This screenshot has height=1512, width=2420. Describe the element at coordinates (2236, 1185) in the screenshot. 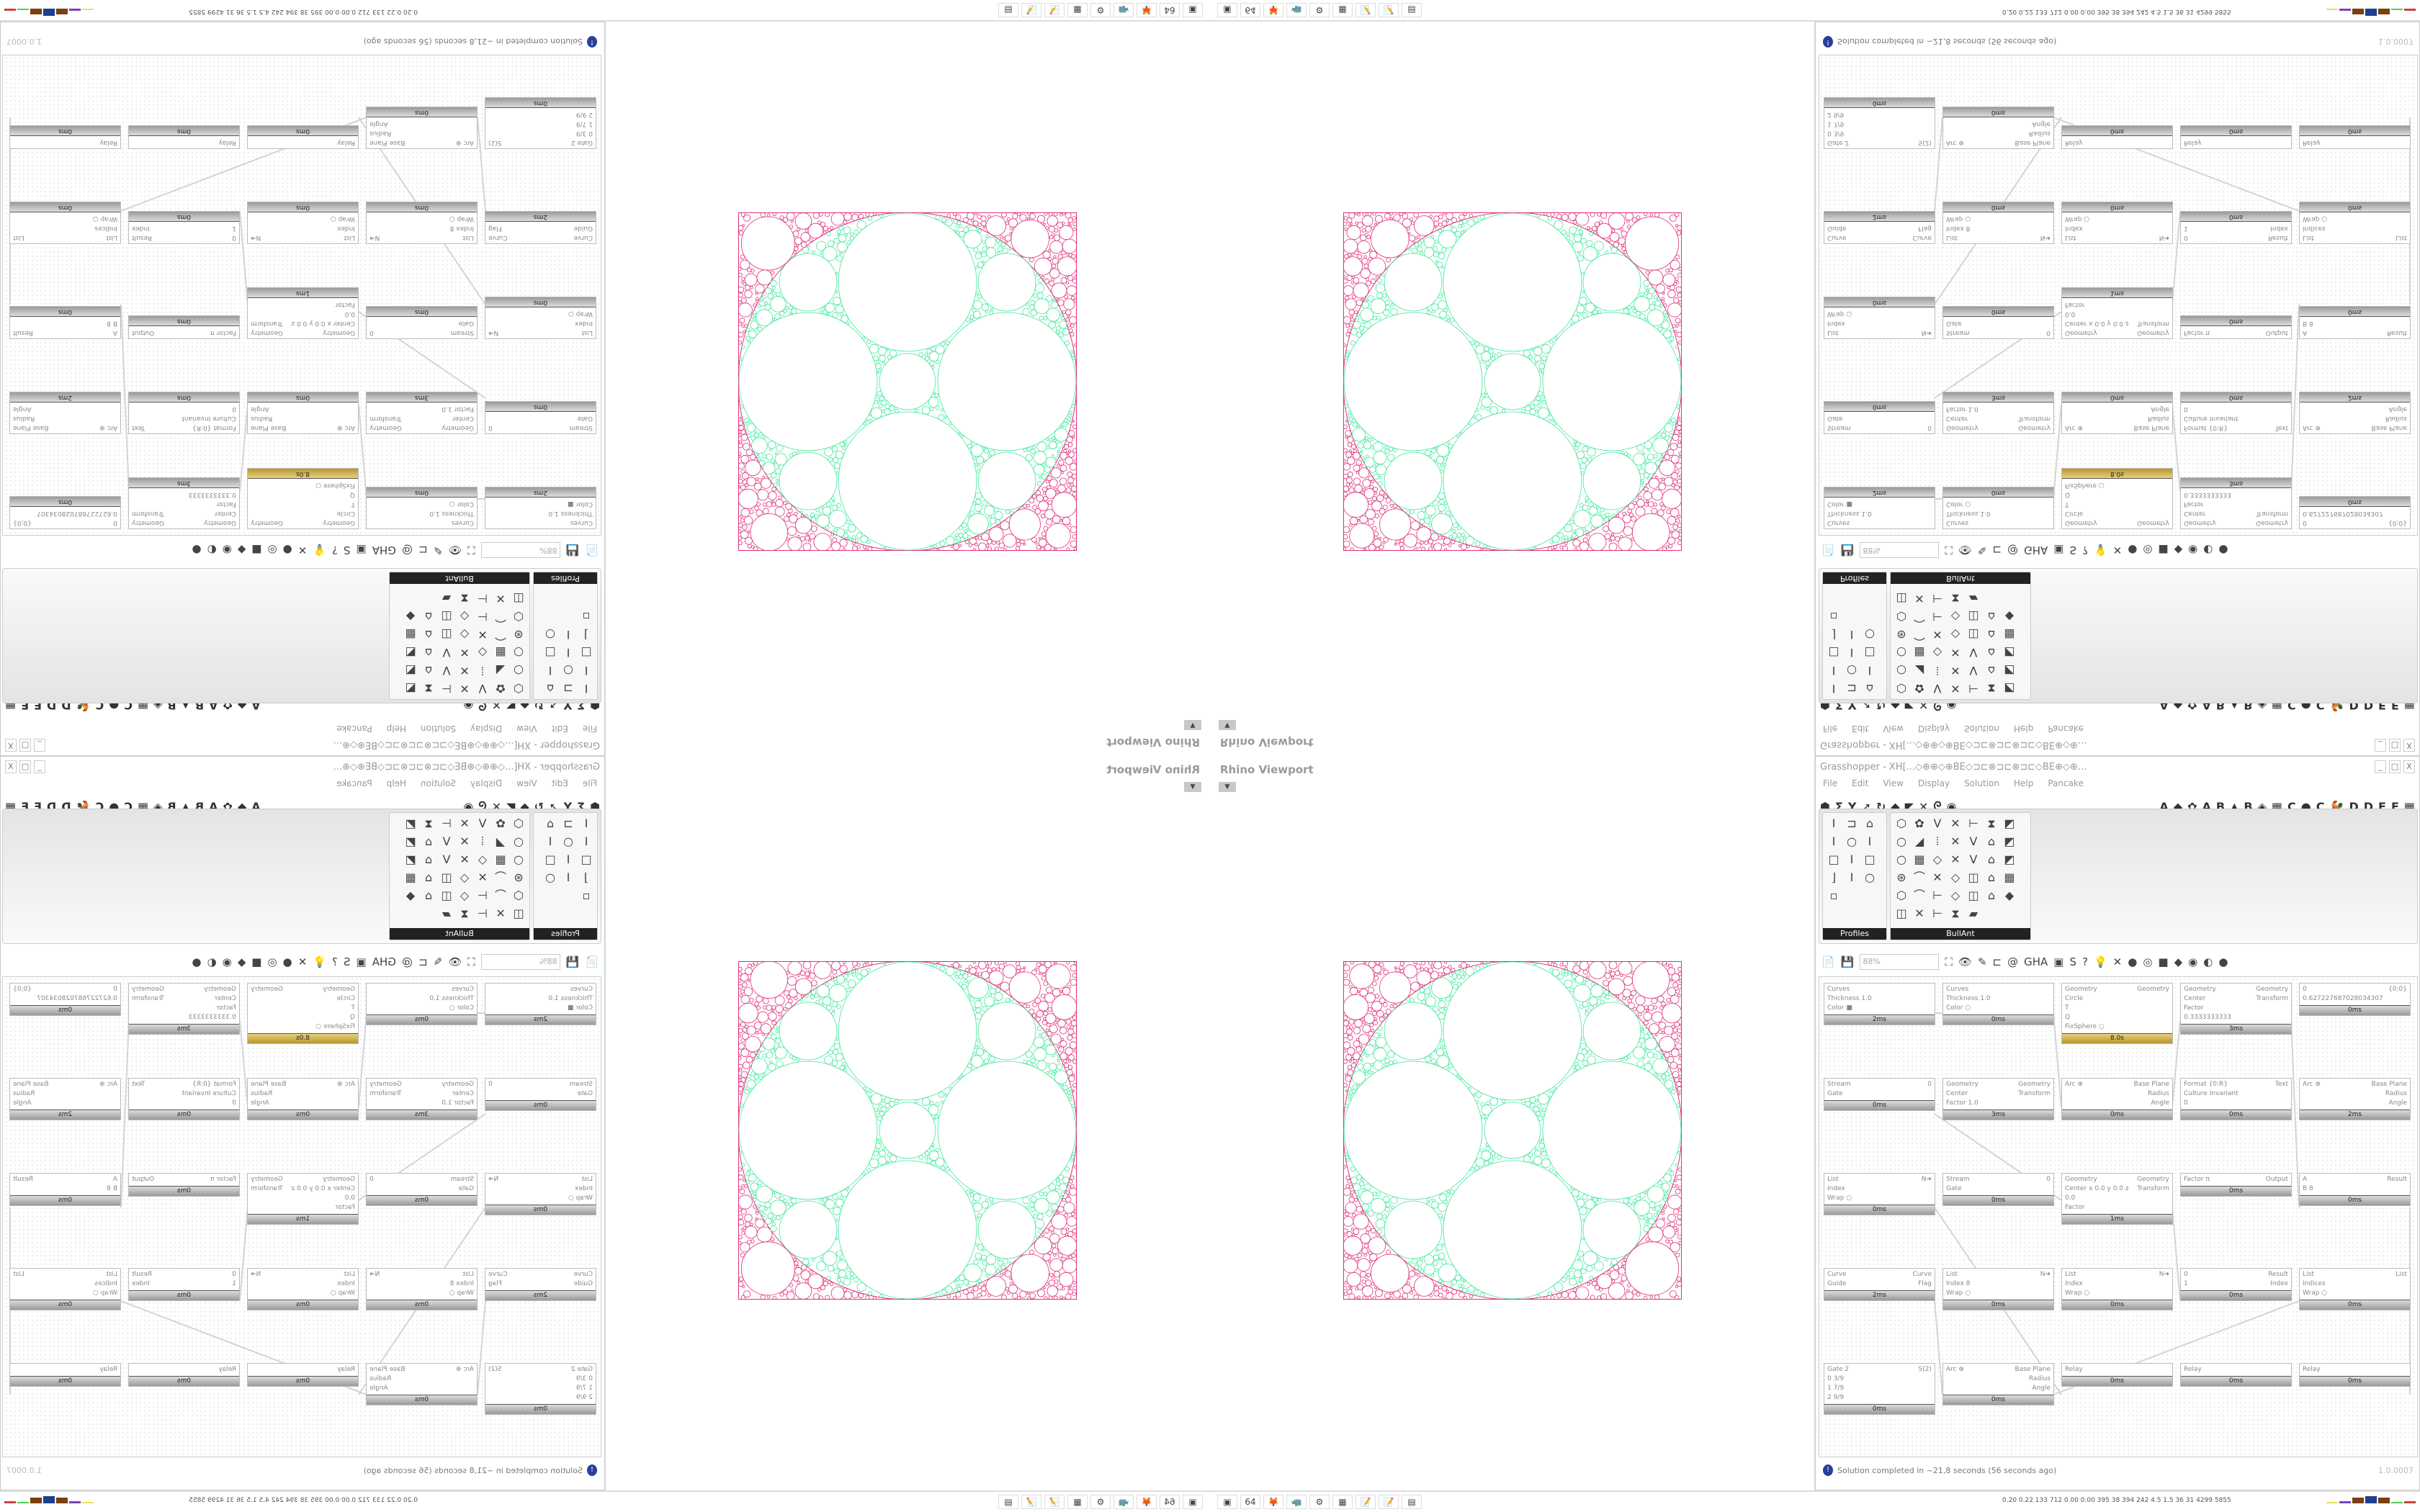

I see `component-node: Factor π Output 0ms` at that location.